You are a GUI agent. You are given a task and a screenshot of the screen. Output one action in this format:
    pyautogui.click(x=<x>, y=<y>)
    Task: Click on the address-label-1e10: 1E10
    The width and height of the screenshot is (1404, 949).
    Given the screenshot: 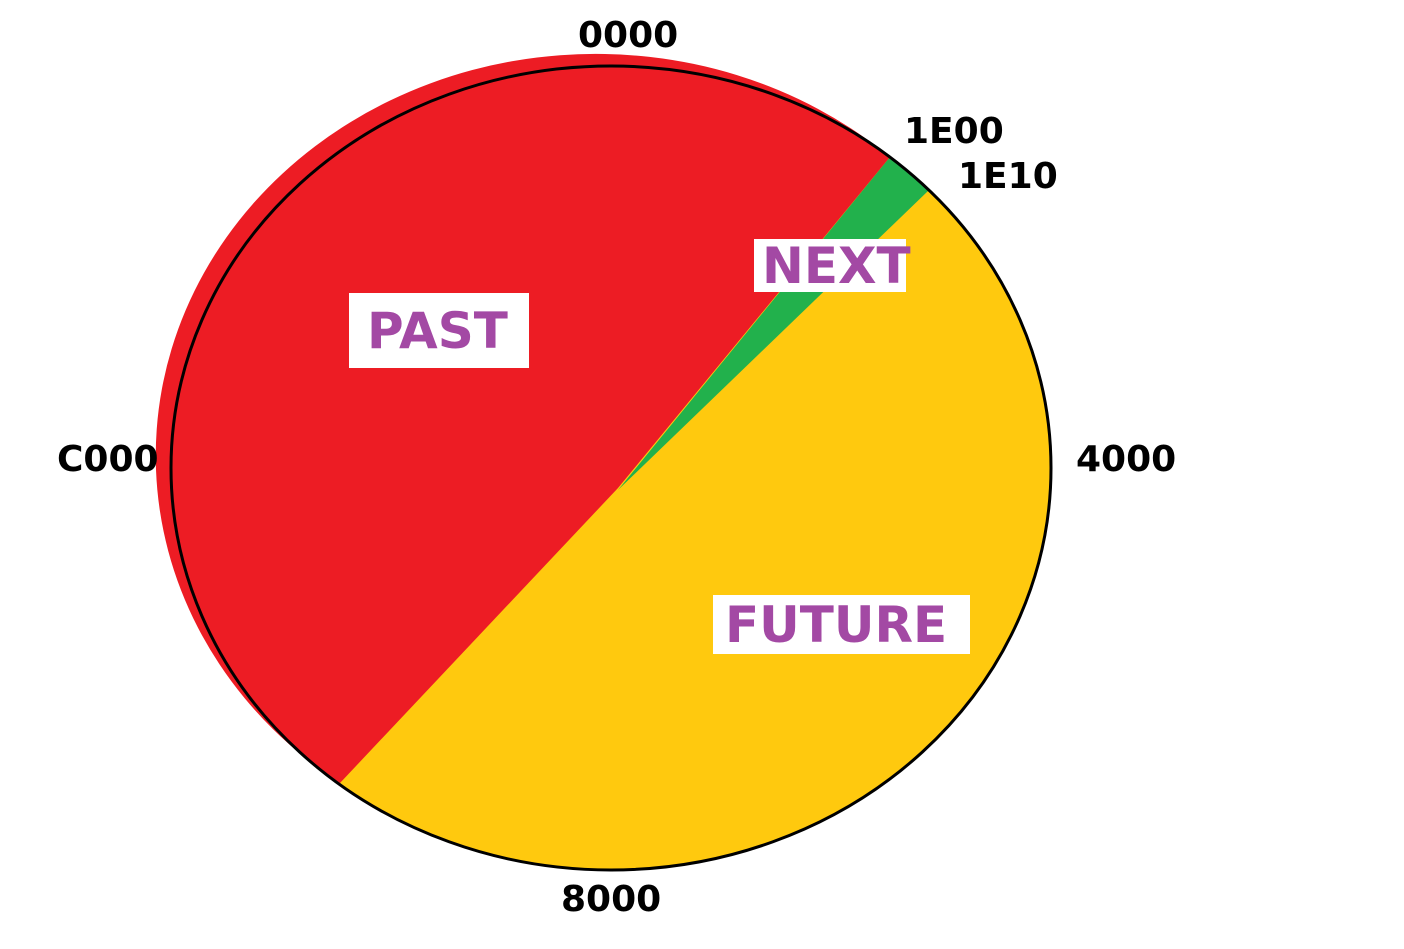 What is the action you would take?
    pyautogui.click(x=1008, y=176)
    